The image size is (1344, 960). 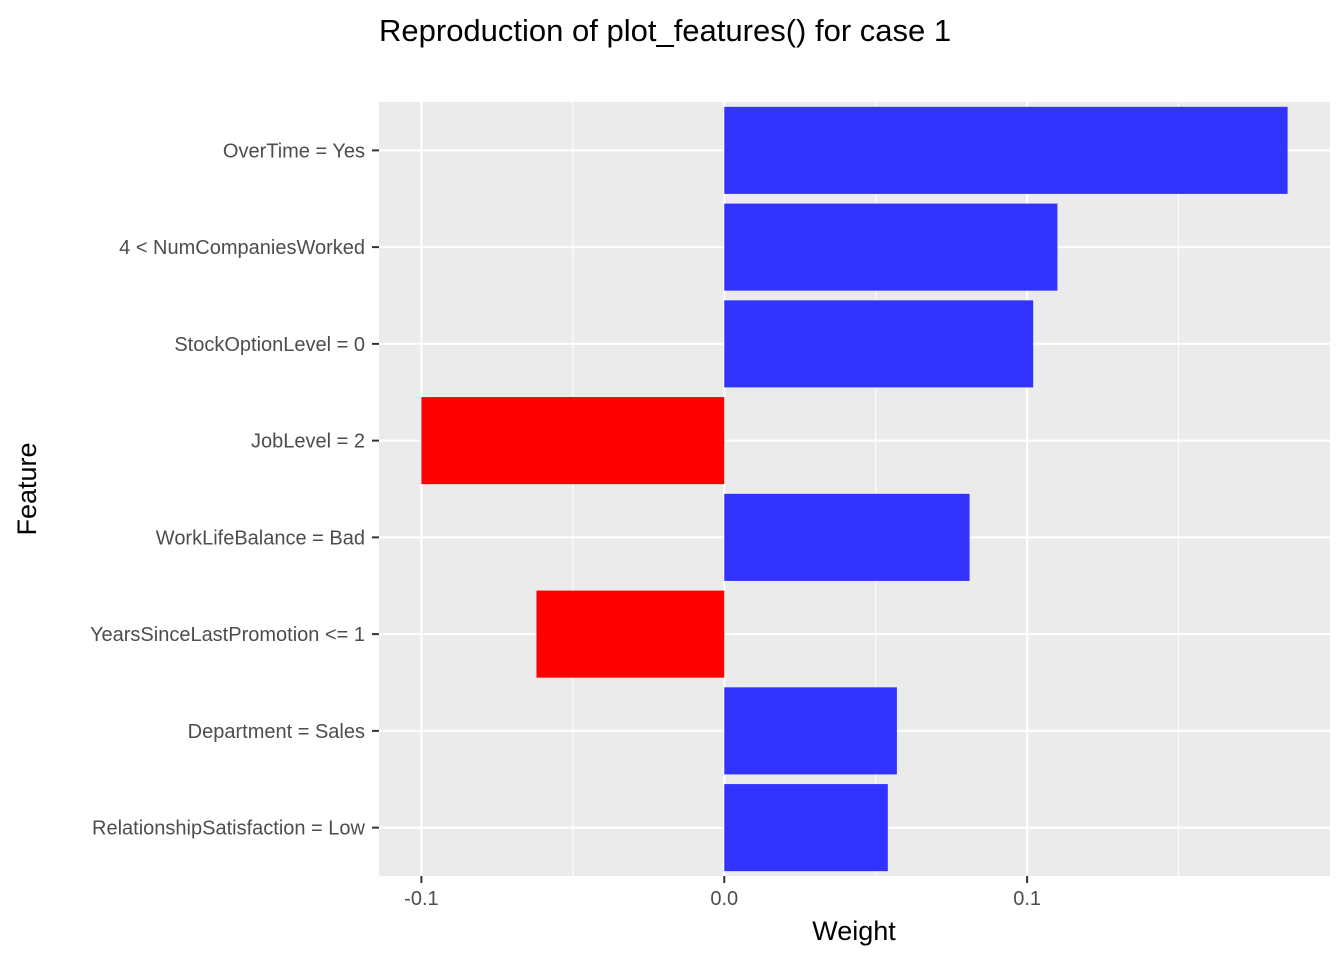 What do you see at coordinates (724, 899) in the screenshot?
I see `x-tick-label: 0.0` at bounding box center [724, 899].